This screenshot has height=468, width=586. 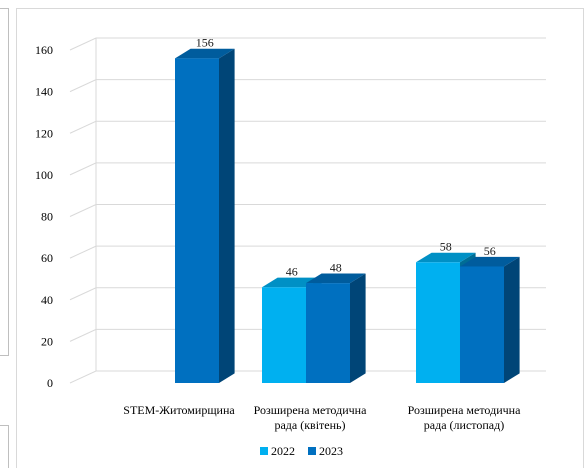 What do you see at coordinates (44, 50) in the screenshot?
I see `y-tick-label: 160` at bounding box center [44, 50].